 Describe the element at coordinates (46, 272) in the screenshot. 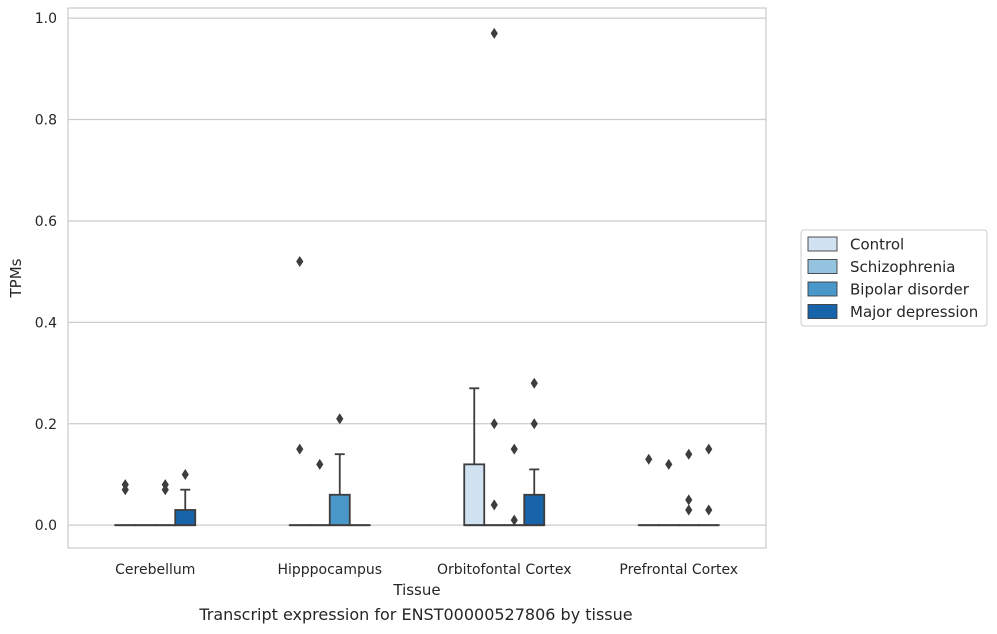

I see `y-tick-labels: 0.0 0.2 0.4 0.6 0.8 1.0` at that location.